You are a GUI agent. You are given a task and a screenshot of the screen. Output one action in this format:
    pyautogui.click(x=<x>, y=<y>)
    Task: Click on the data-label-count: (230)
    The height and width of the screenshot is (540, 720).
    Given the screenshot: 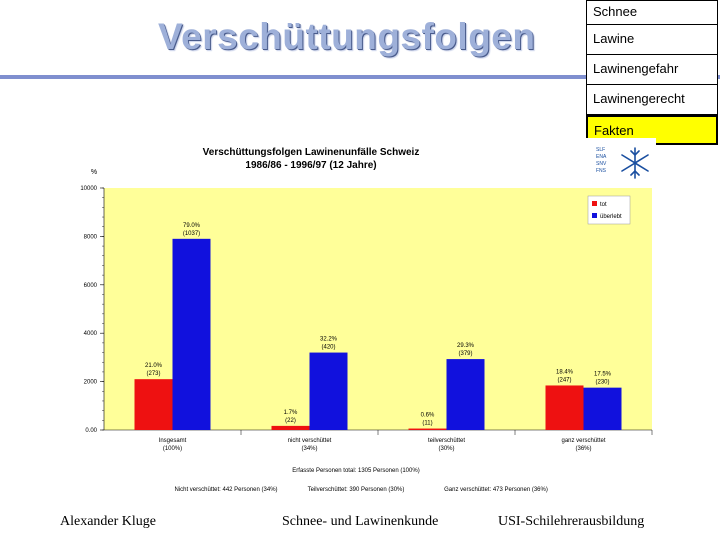 What is the action you would take?
    pyautogui.click(x=602, y=383)
    